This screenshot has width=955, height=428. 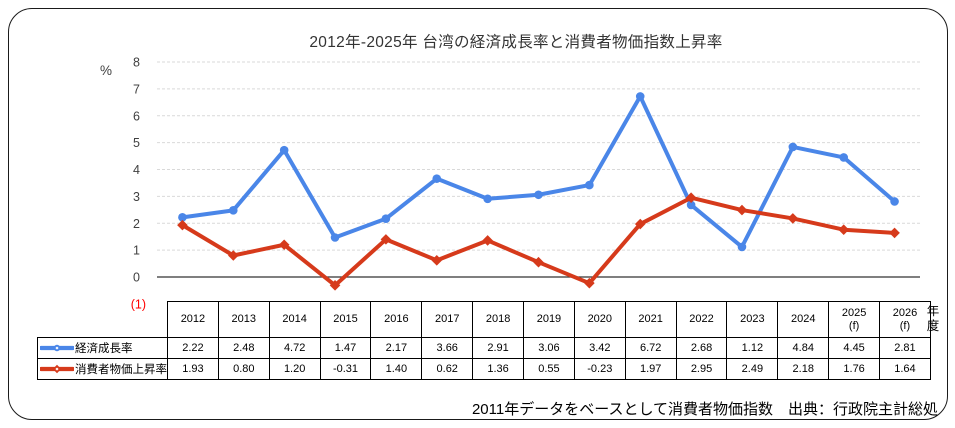 What do you see at coordinates (447, 348) in the screenshot?
I see `value-cell: 3.66` at bounding box center [447, 348].